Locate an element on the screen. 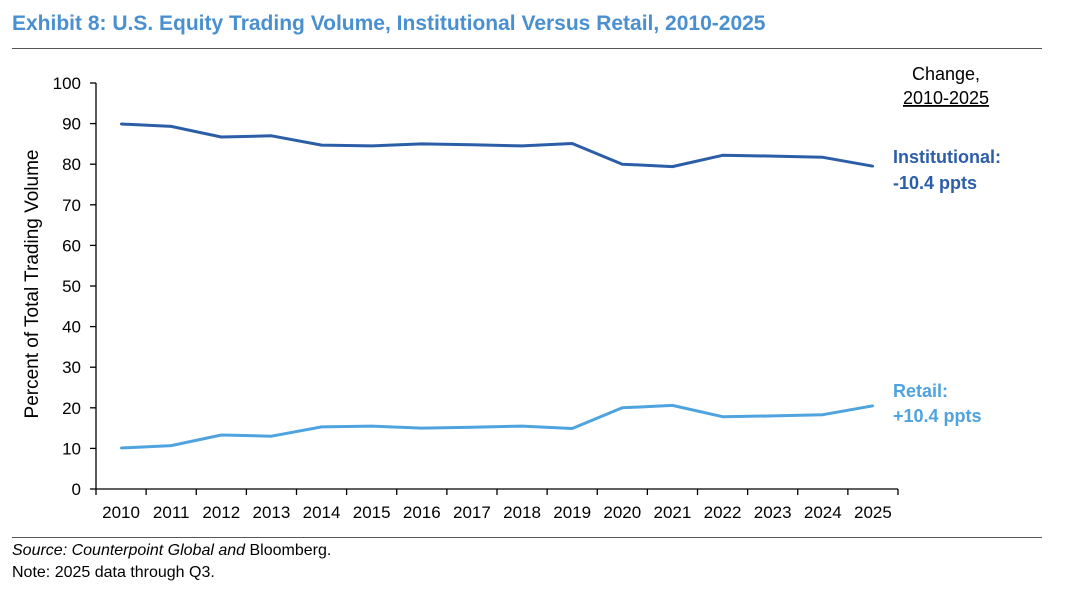  top-rule is located at coordinates (527, 48).